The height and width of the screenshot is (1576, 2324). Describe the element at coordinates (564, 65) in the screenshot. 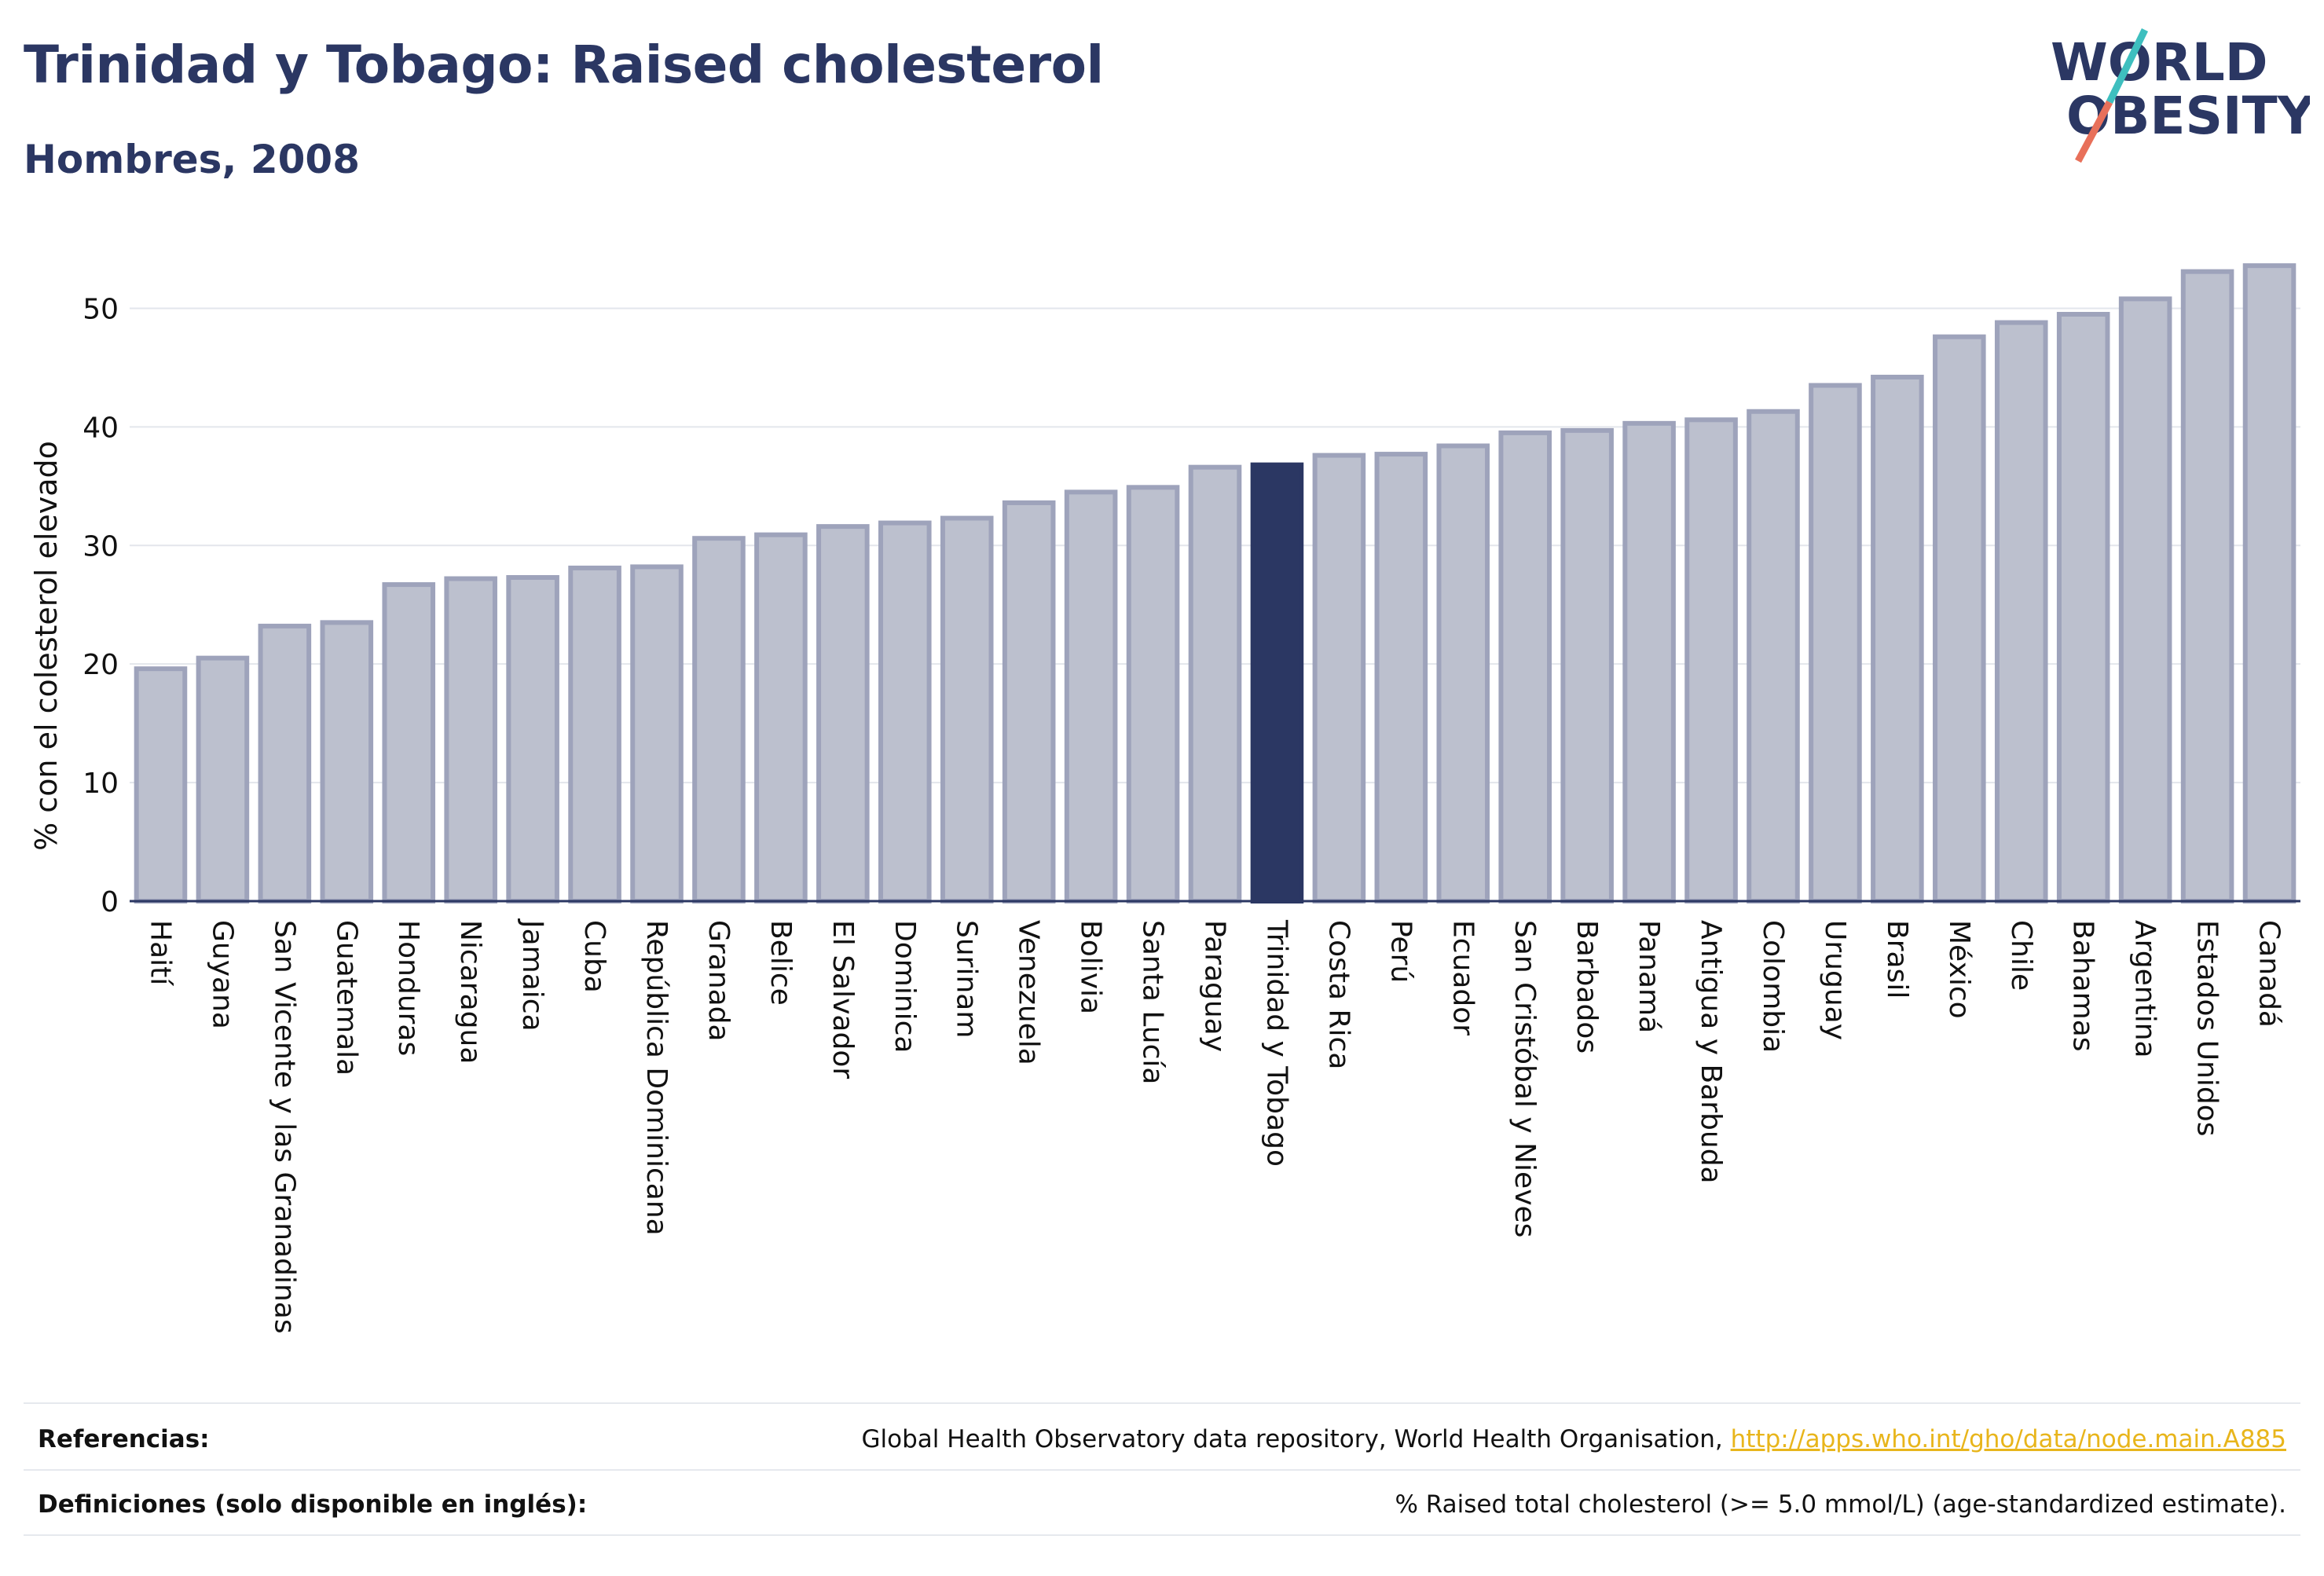

I see `chart-title: Trinidad y Tobago: Raised cholesterol` at that location.